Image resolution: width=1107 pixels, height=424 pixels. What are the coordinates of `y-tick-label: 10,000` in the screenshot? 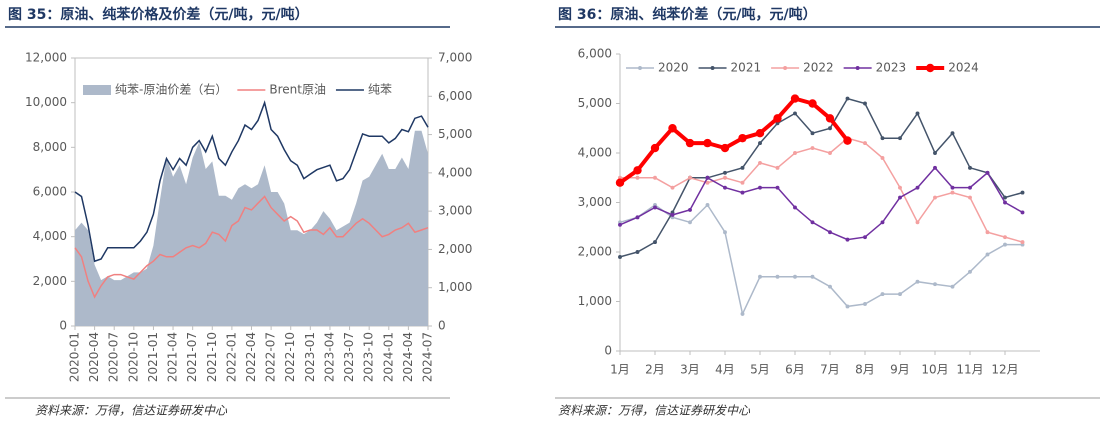 It's located at (46, 102).